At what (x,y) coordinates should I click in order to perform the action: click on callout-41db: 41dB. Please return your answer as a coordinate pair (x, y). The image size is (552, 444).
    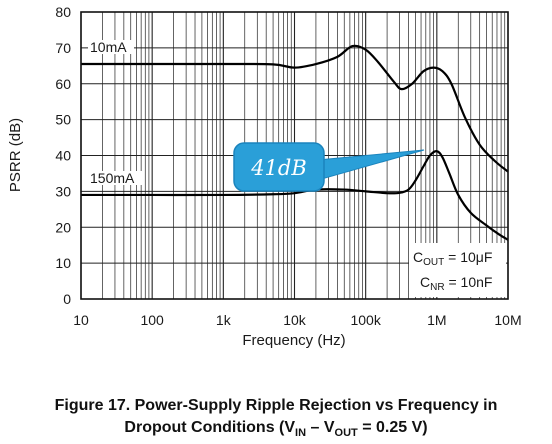
    Looking at the image, I should click on (329, 167).